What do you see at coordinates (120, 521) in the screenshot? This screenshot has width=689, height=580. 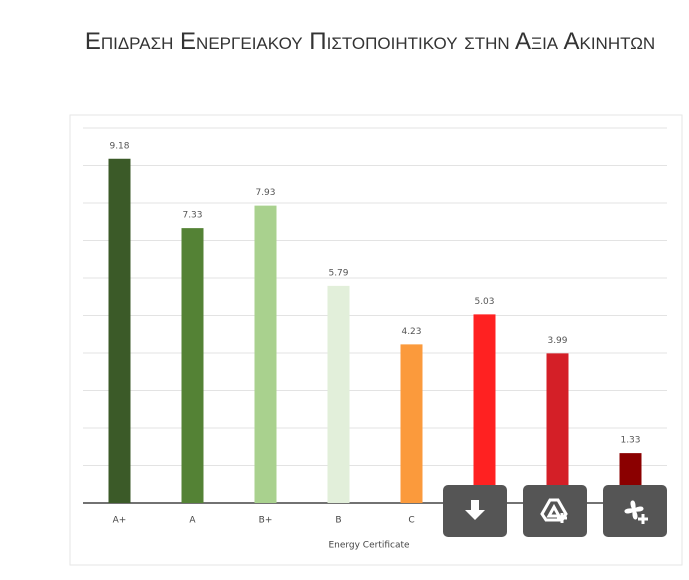 I see `x-tick-label: A+` at bounding box center [120, 521].